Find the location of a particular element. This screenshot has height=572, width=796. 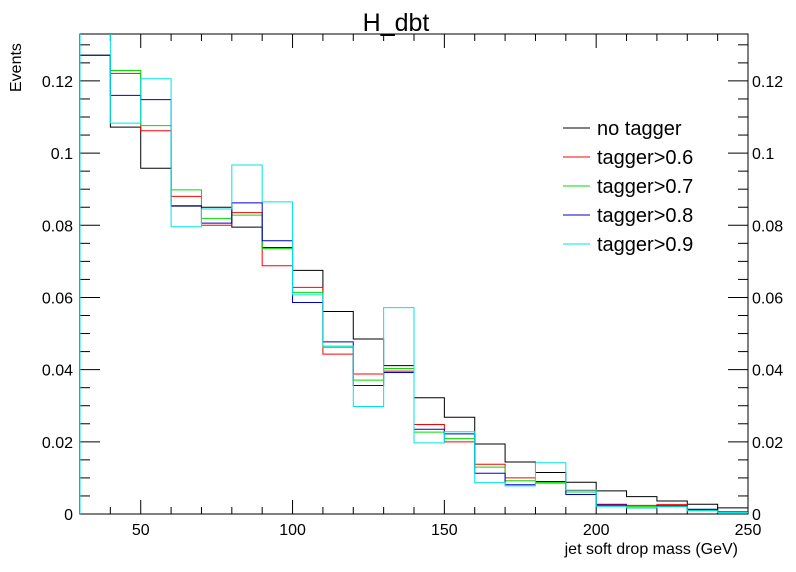

legend-label: tagger>0.7 is located at coordinates (645, 187).